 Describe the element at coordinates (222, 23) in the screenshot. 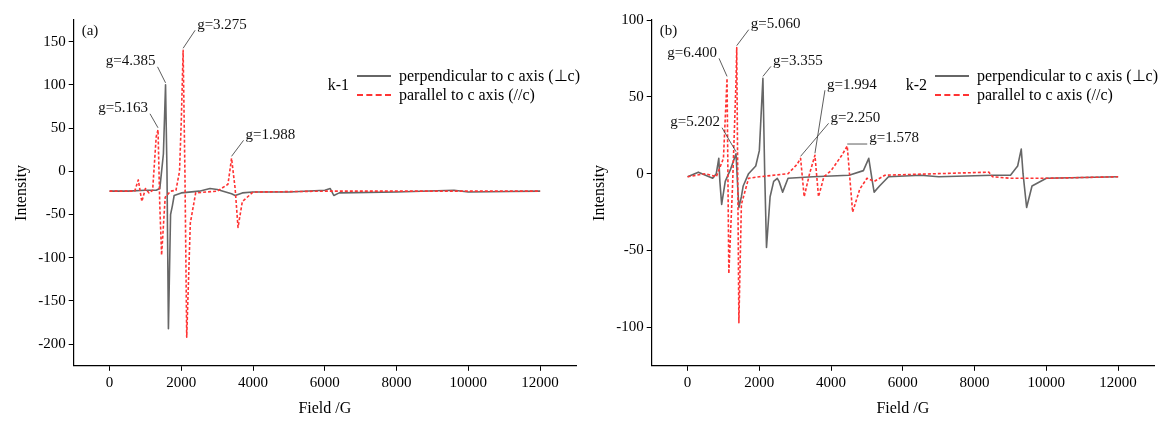

I see `annotation: g=3.275` at that location.